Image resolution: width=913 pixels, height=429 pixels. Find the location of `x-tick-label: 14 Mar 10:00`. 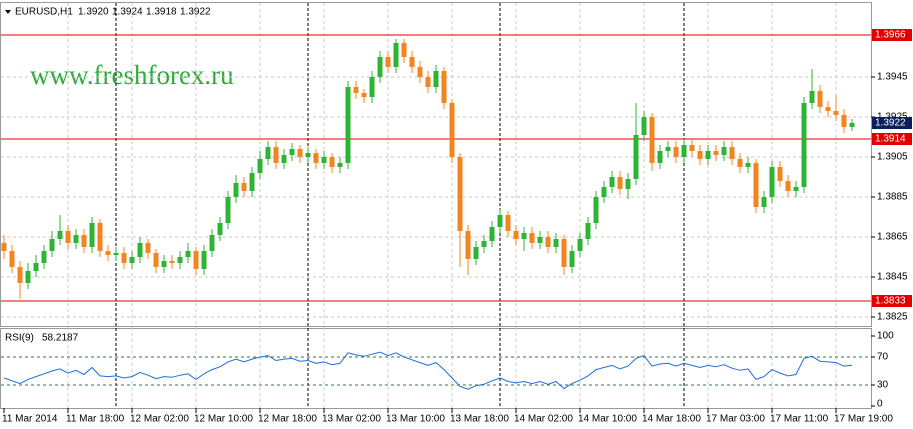

x-tick-label: 14 Mar 10:00 is located at coordinates (607, 419).